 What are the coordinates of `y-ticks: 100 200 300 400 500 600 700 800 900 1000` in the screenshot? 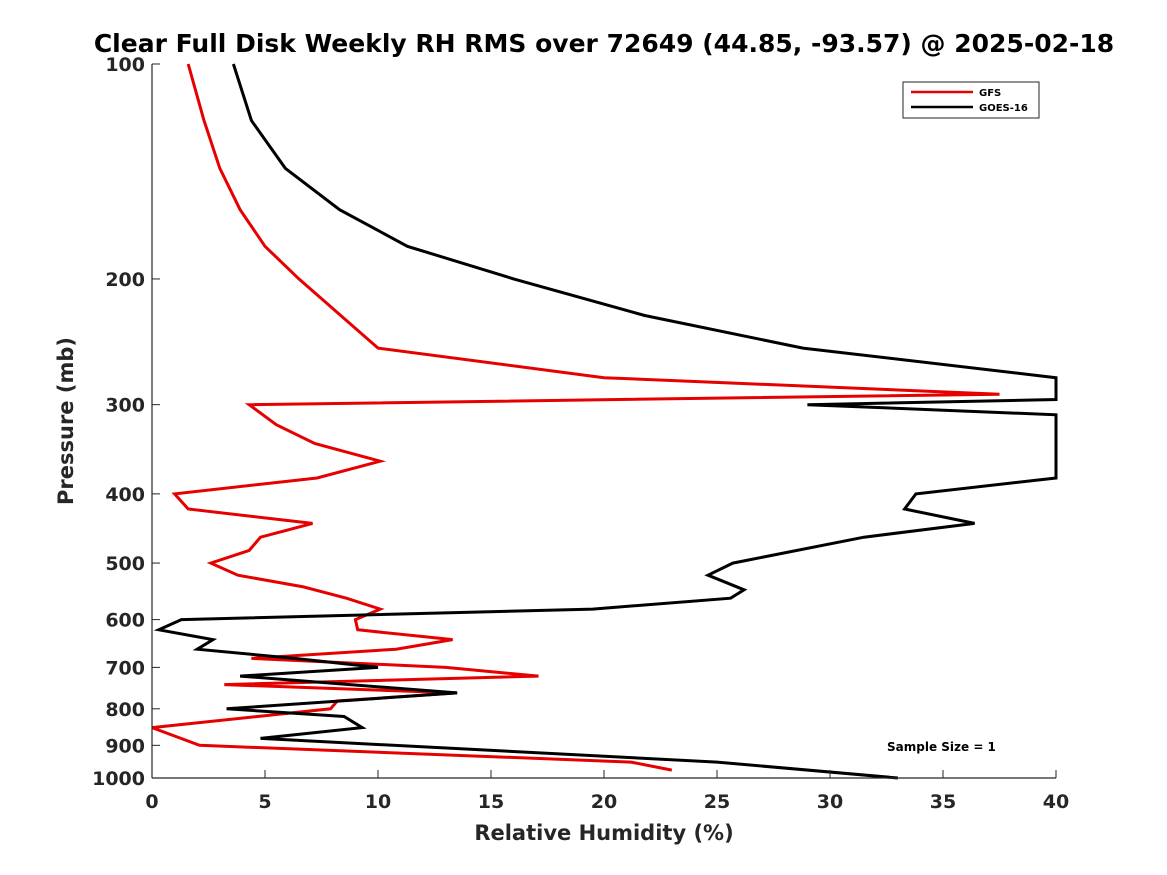 It's located at (126, 422).